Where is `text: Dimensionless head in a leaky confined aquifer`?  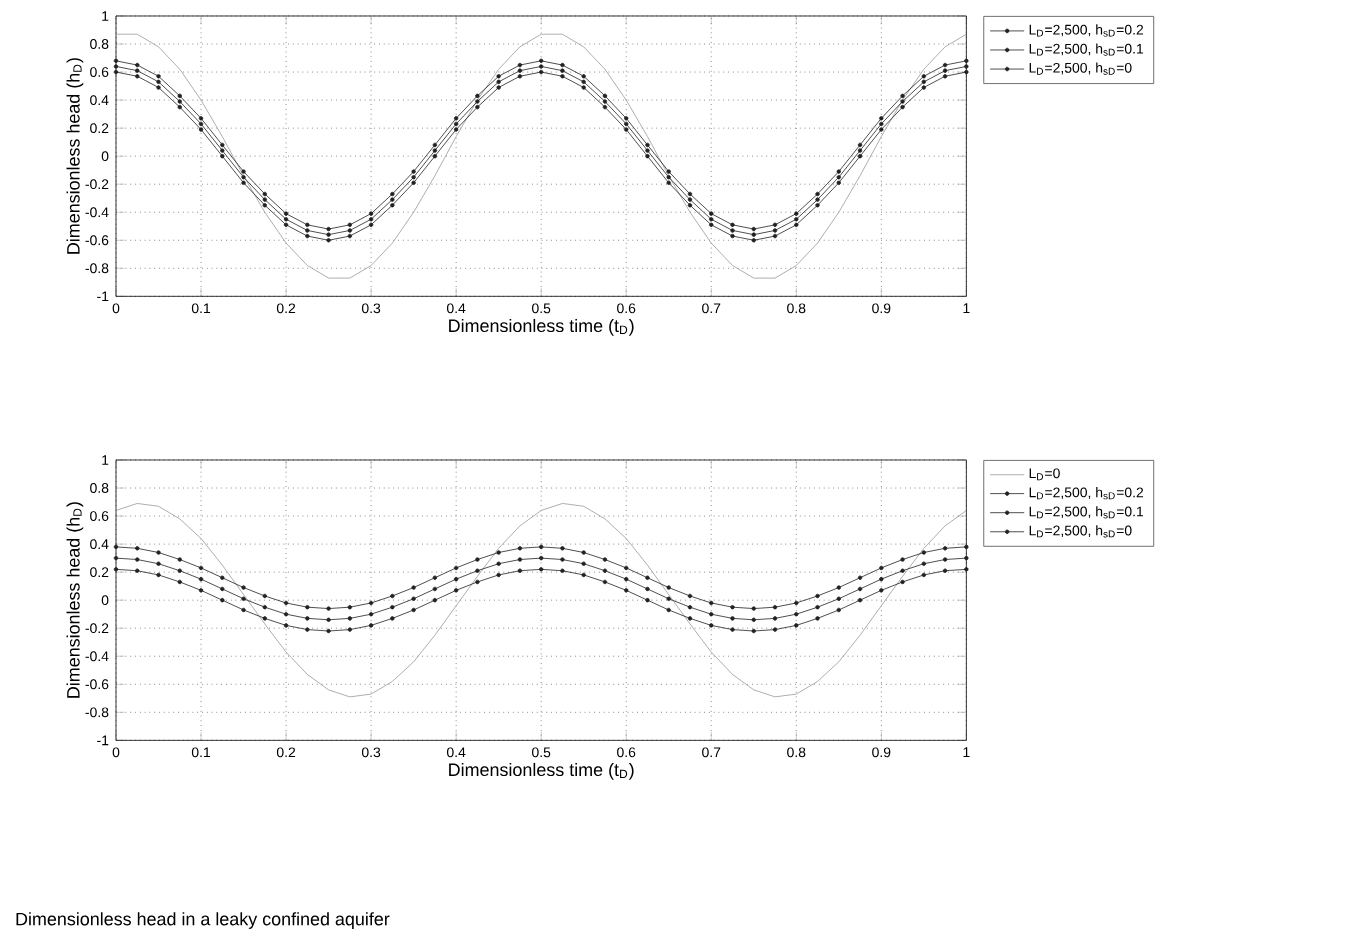
text: Dimensionless head in a leaky confined aquifer is located at coordinates (203, 920).